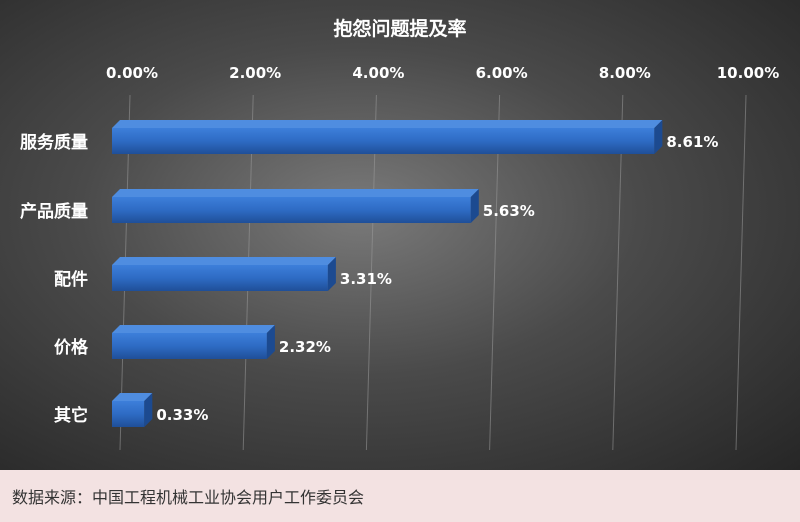 Image resolution: width=800 pixels, height=522 pixels. I want to click on category-label: 服务质量, so click(54, 142).